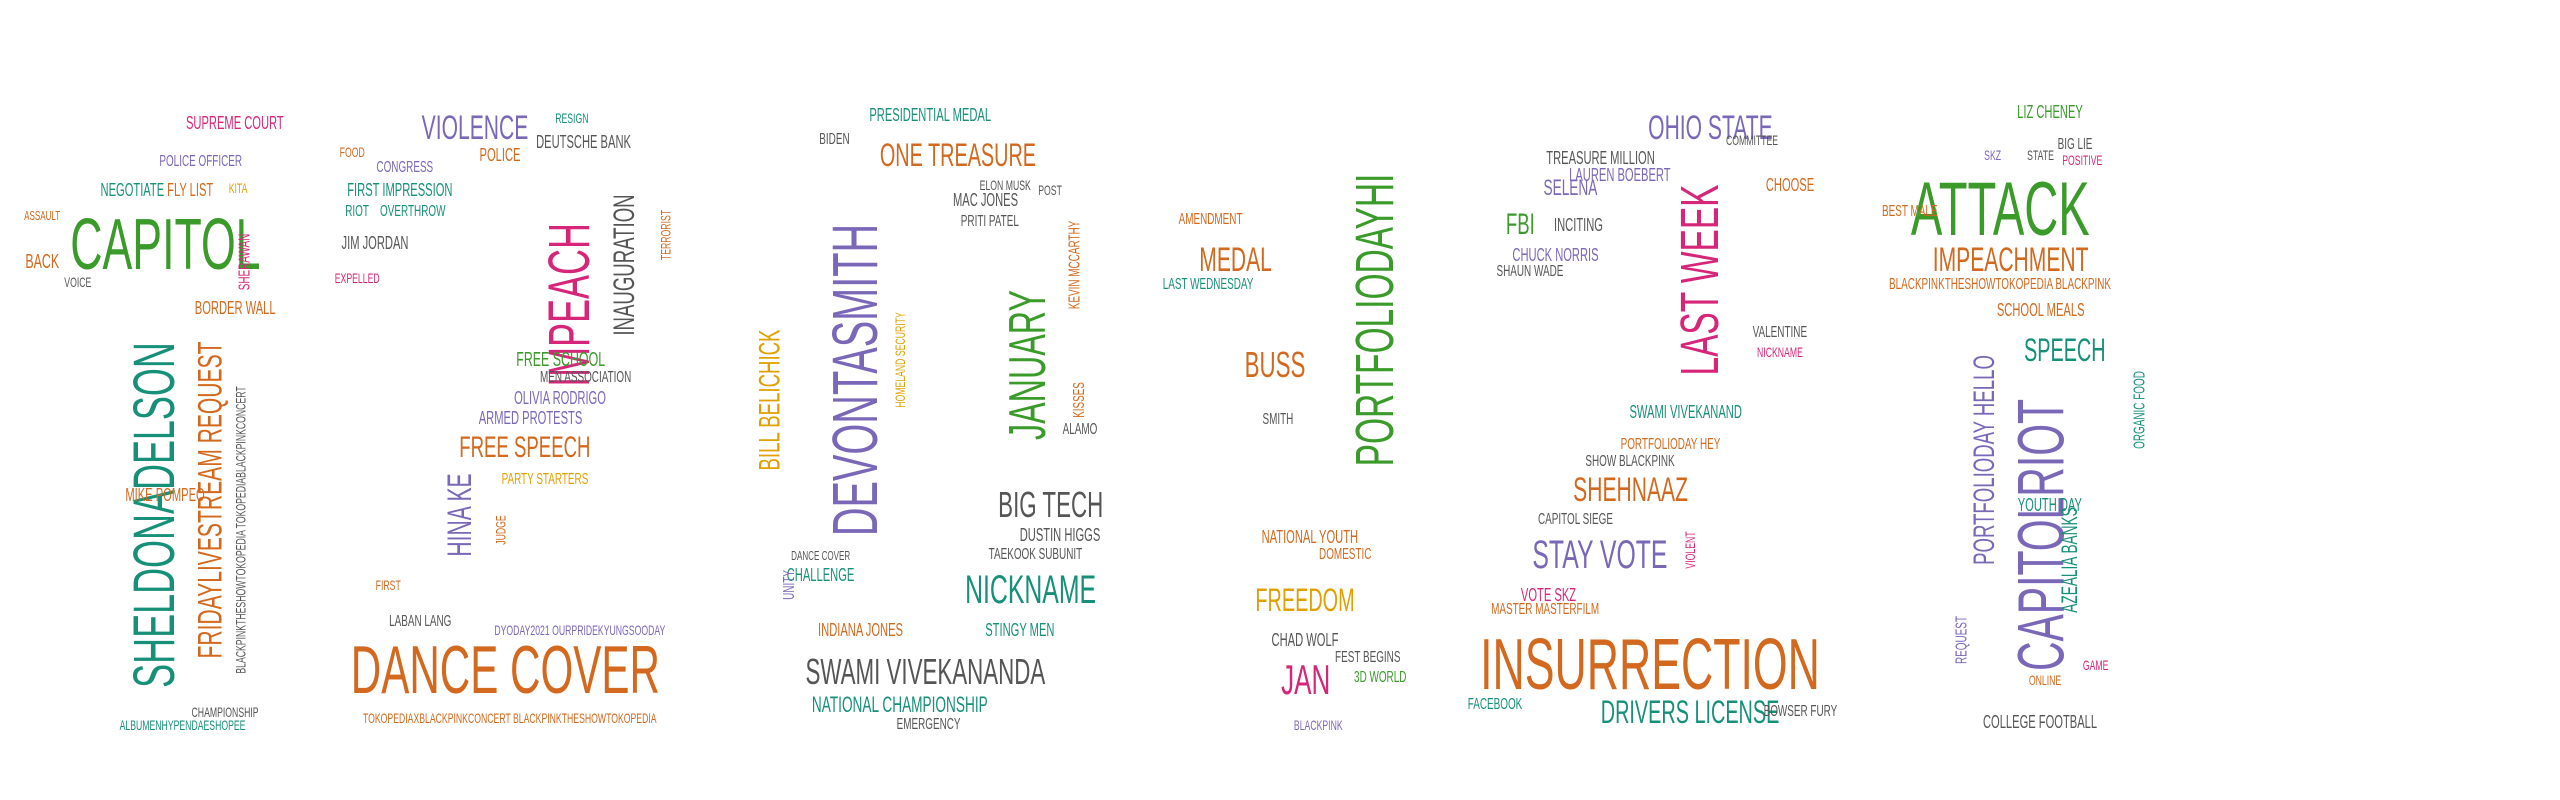  What do you see at coordinates (1310, 537) in the screenshot?
I see `word-national-youth: NATIONAL YOUTH` at bounding box center [1310, 537].